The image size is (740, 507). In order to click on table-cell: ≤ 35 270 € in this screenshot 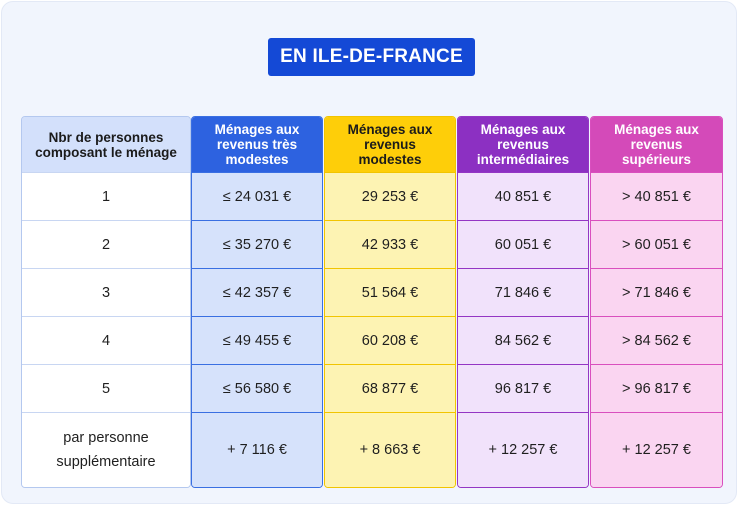, I will do `click(257, 244)`.